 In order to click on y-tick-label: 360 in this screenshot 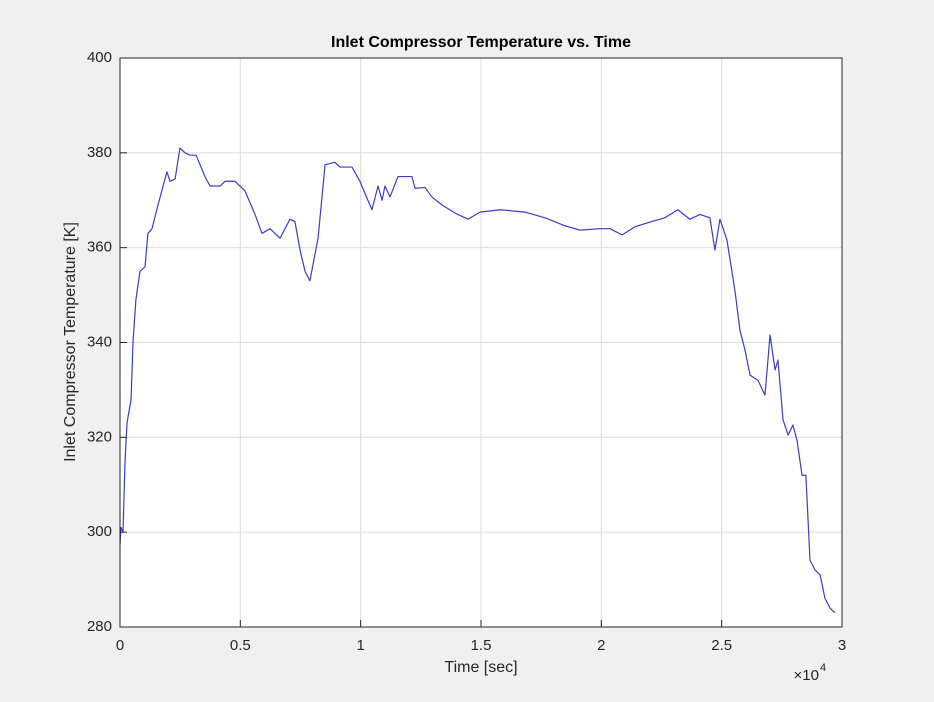, I will do `click(99, 247)`.